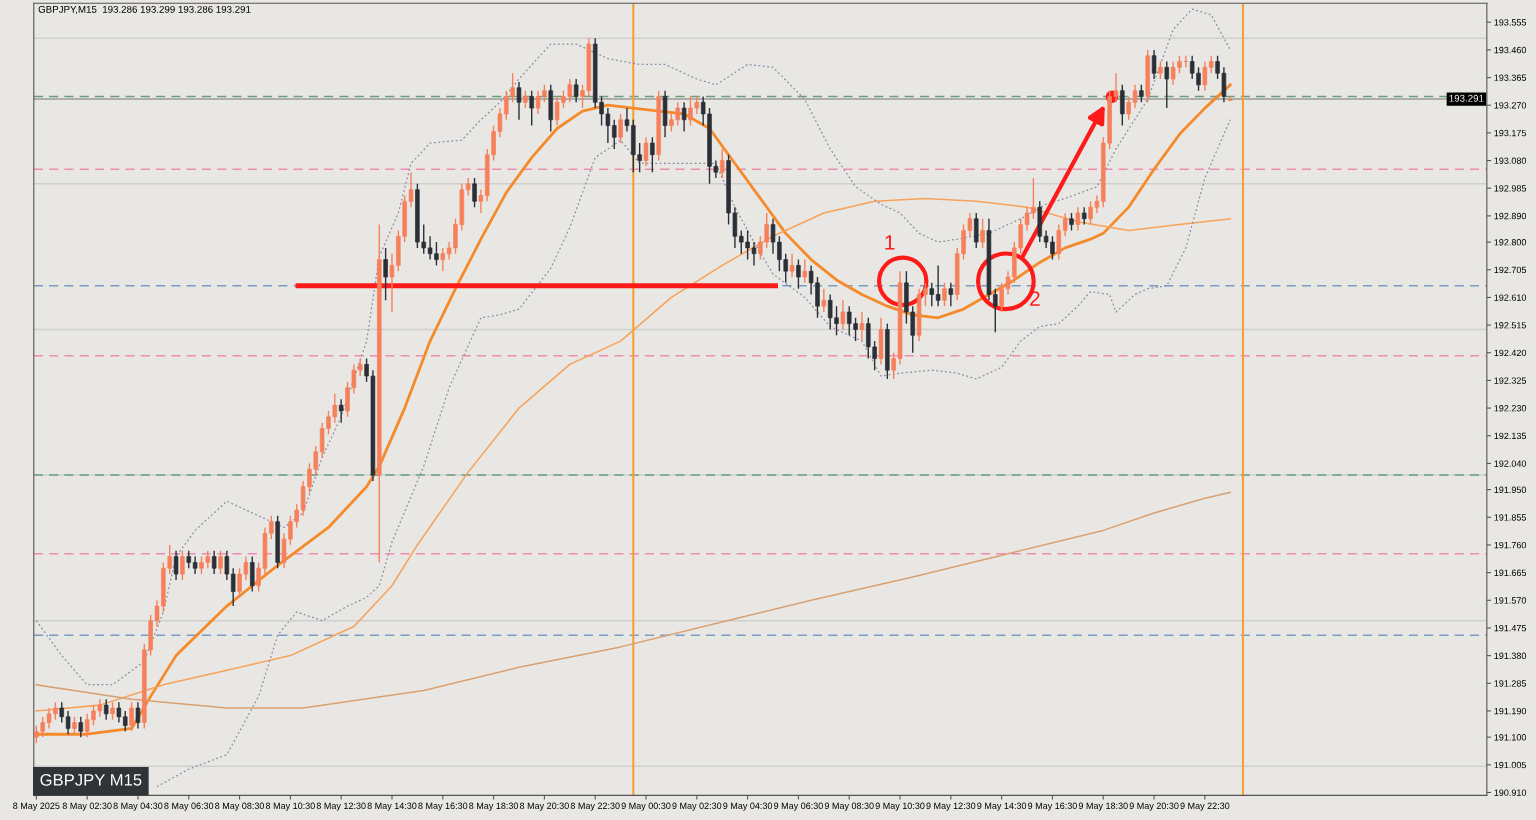 The width and height of the screenshot is (1536, 820). I want to click on y-tick-label: 192.705, so click(1510, 270).